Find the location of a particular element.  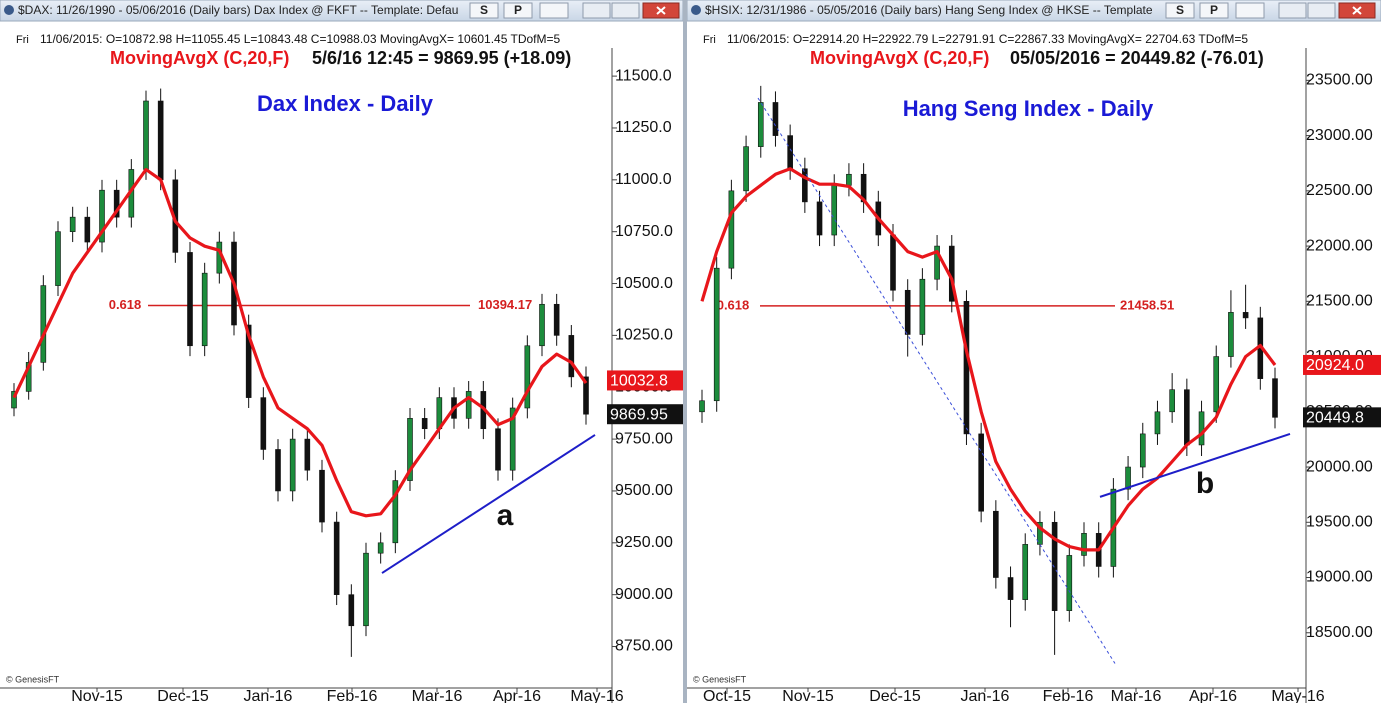

watermark: © GenesisFT is located at coordinates (33, 679).